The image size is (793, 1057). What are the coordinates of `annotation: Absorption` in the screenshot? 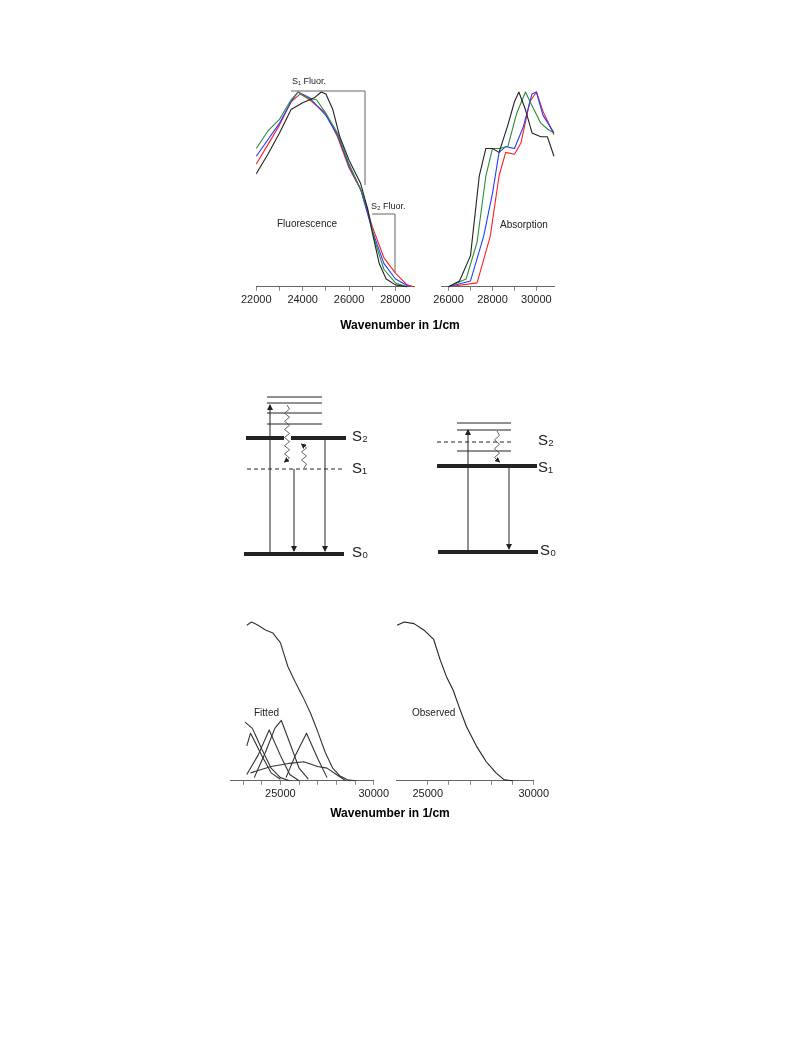 It's located at (524, 224).